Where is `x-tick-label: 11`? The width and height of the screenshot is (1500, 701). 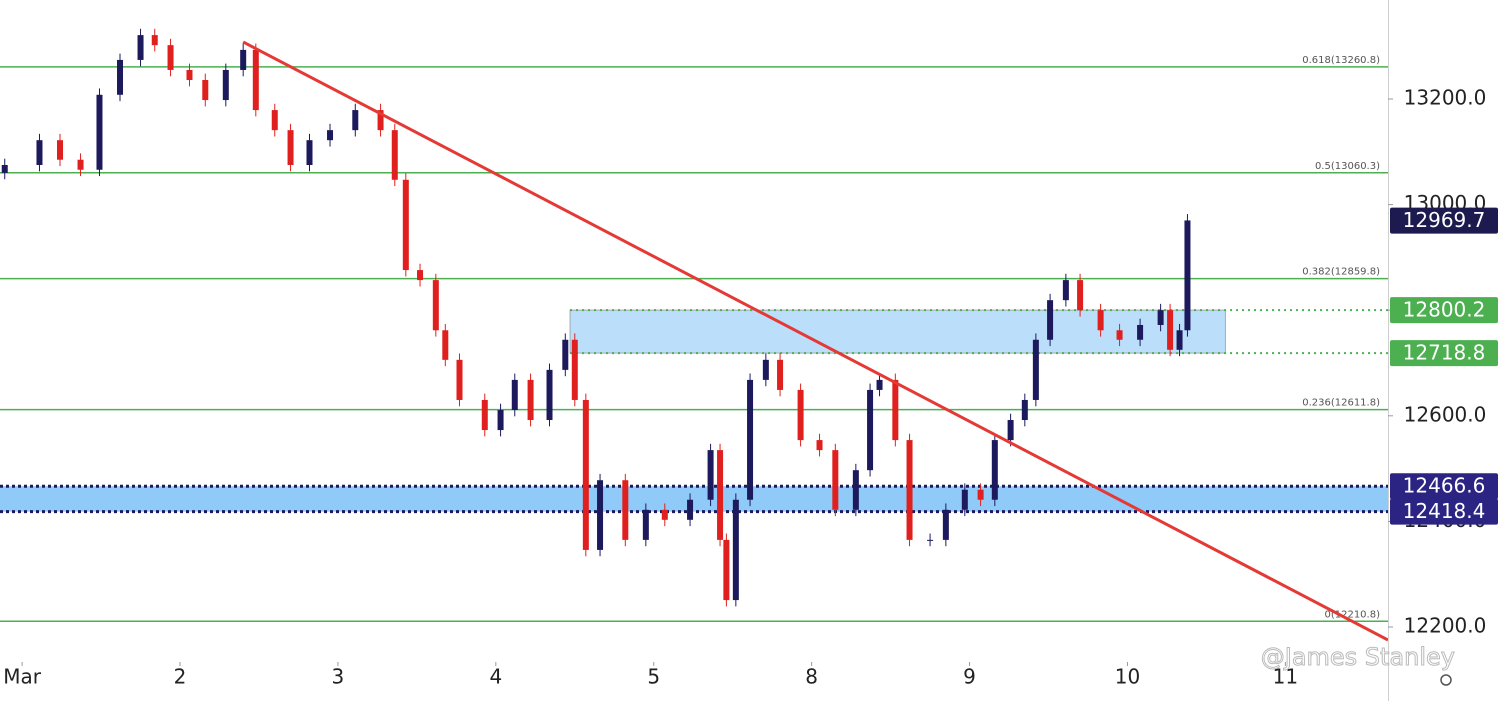 x-tick-label: 11 is located at coordinates (1285, 677).